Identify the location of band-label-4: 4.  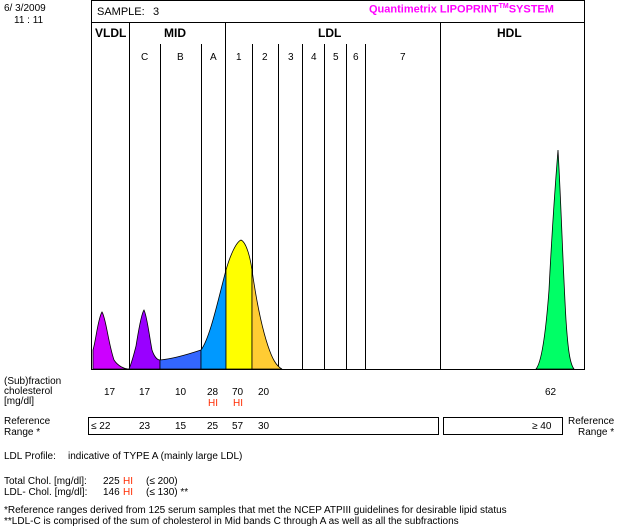
(314, 57).